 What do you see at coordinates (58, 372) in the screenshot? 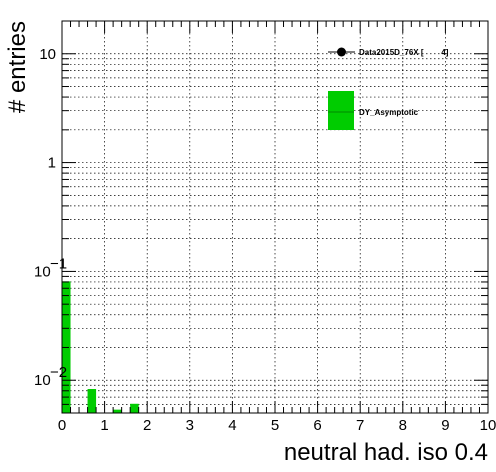
I see `y-tick-label-exponent: −2` at bounding box center [58, 372].